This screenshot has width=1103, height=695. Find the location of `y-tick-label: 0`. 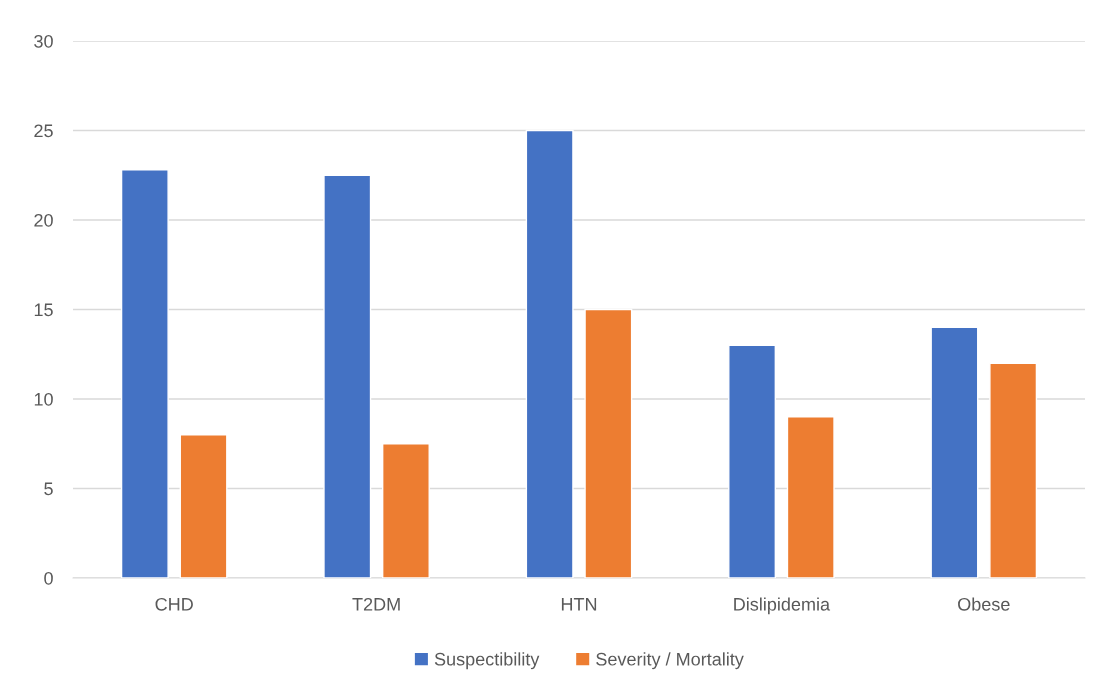

y-tick-label: 0 is located at coordinates (48, 578).